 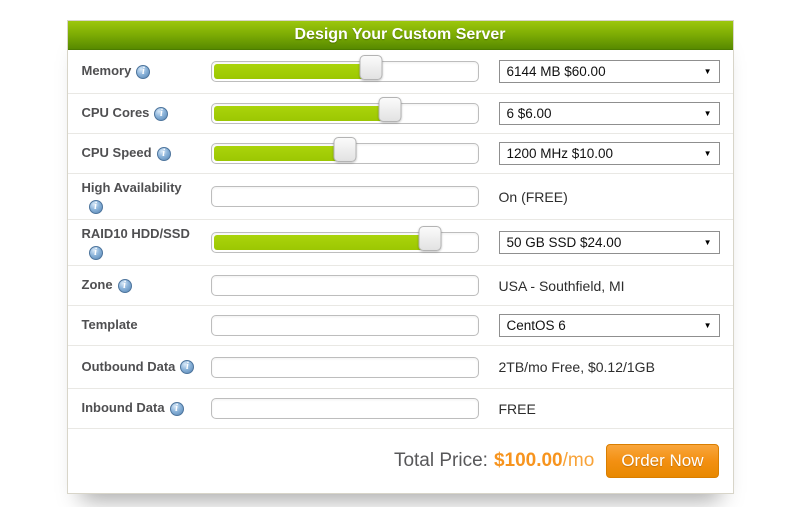 I want to click on cpu-cores-select-value: 6 $6.00, so click(x=529, y=113).